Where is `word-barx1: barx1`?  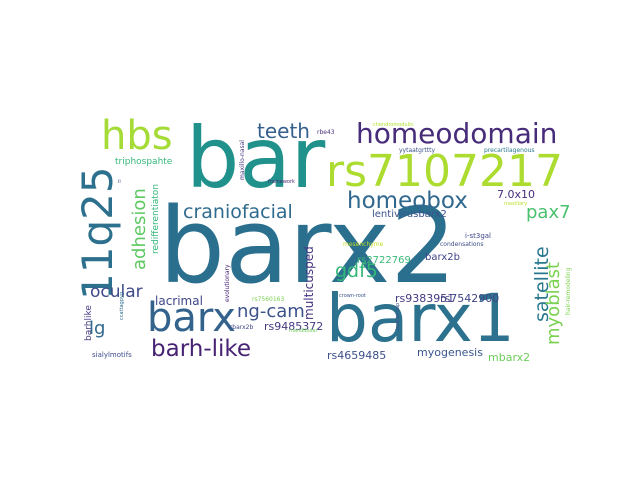
word-barx1: barx1 is located at coordinates (420, 318).